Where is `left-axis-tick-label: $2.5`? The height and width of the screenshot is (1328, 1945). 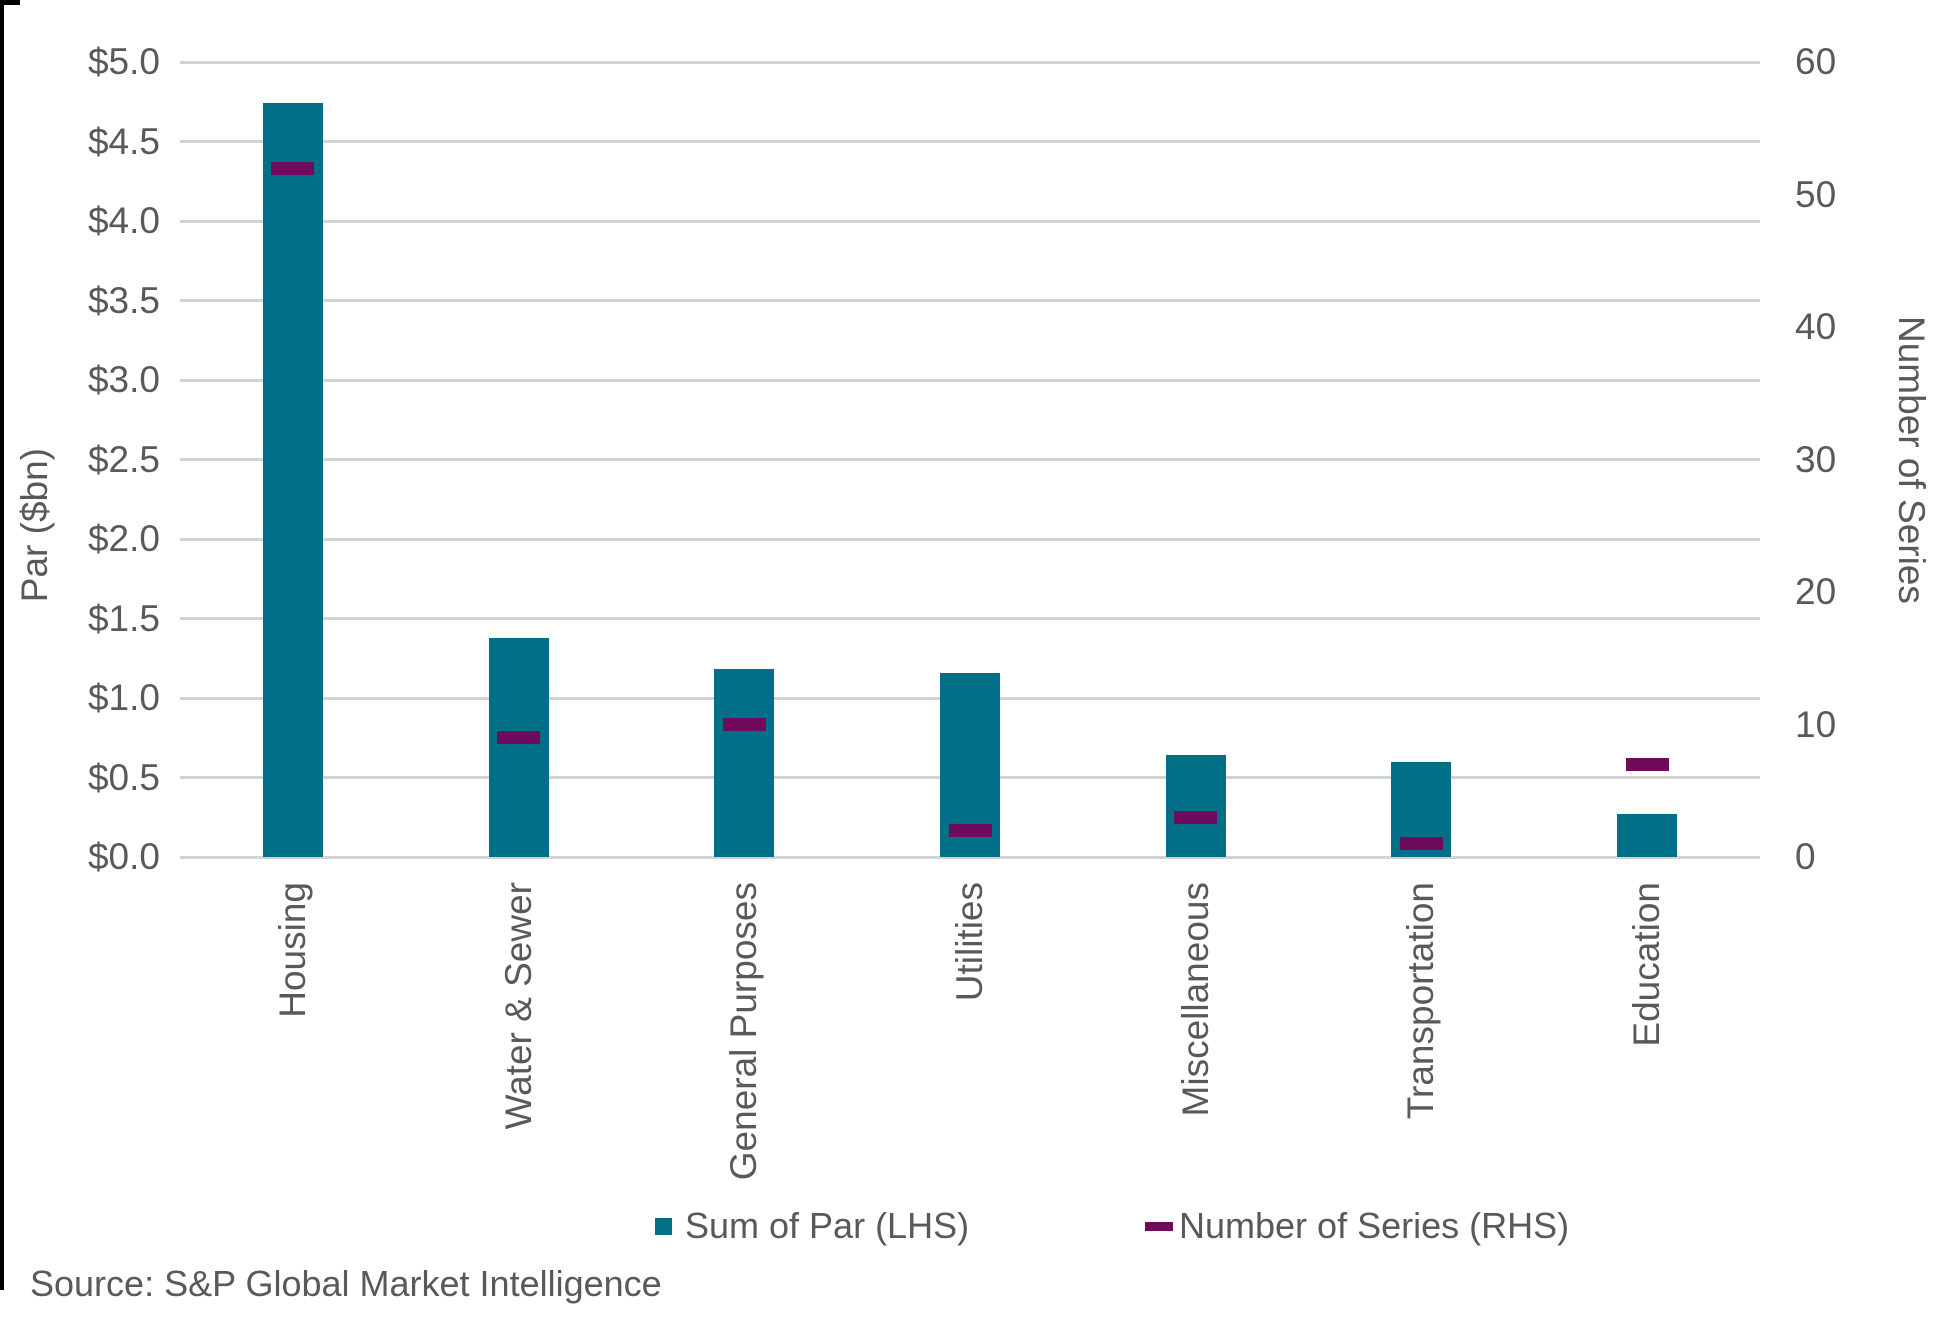 left-axis-tick-label: $2.5 is located at coordinates (123, 459).